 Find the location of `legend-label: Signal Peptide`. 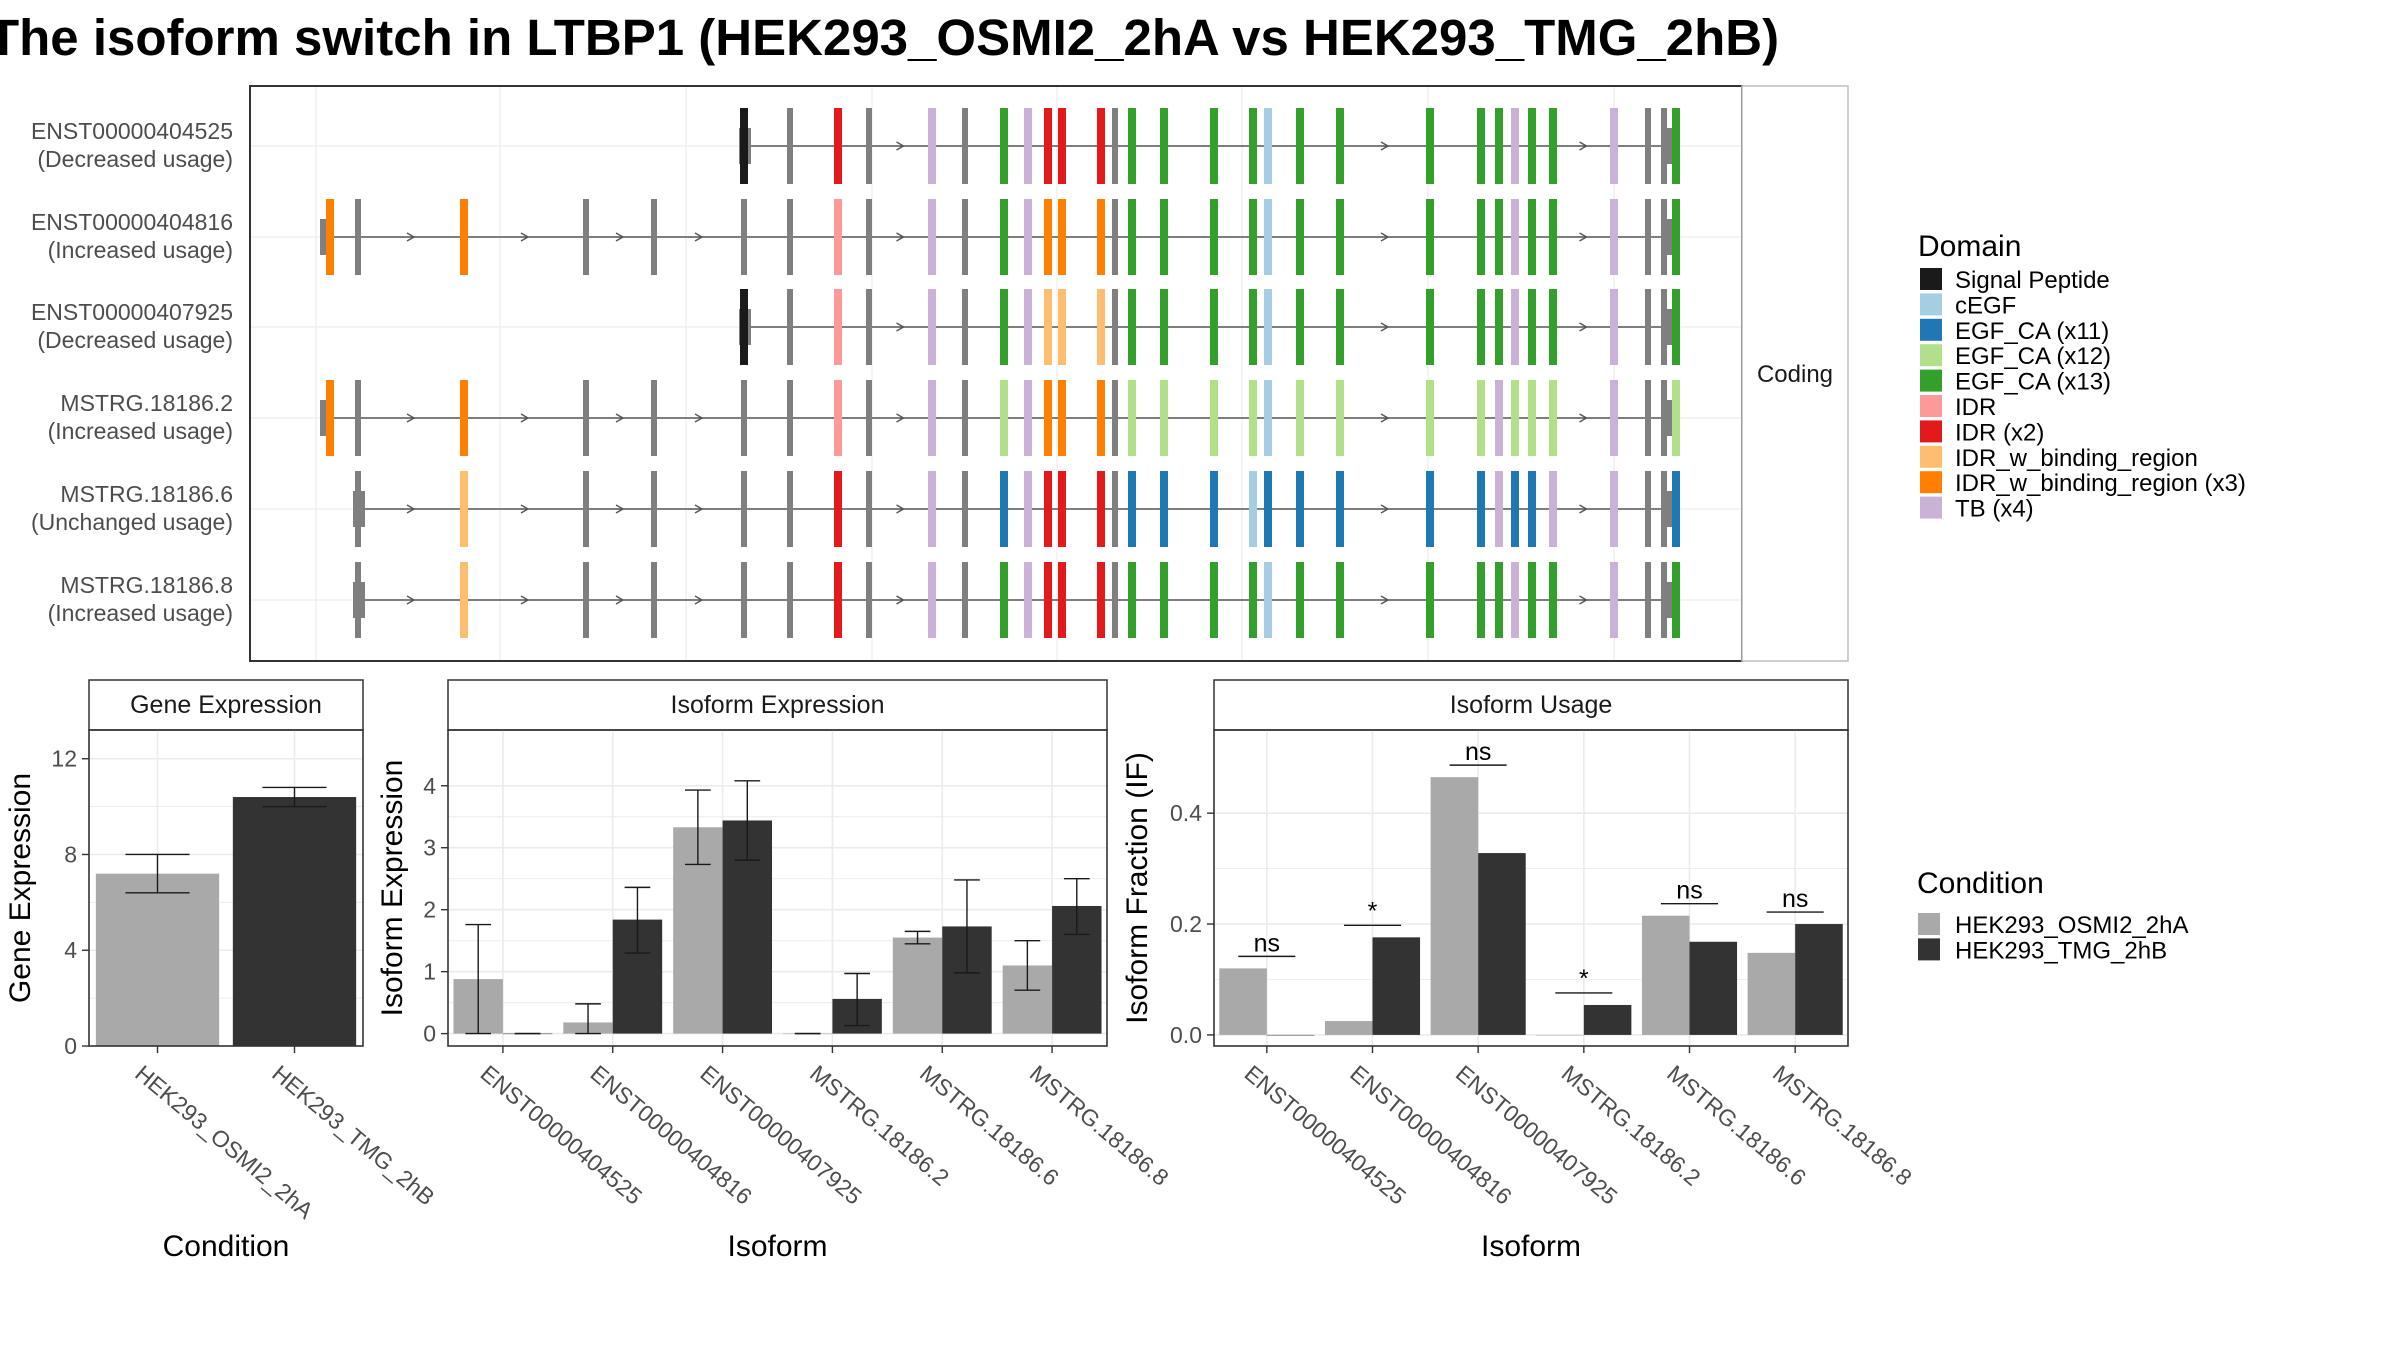

legend-label: Signal Peptide is located at coordinates (2032, 280).